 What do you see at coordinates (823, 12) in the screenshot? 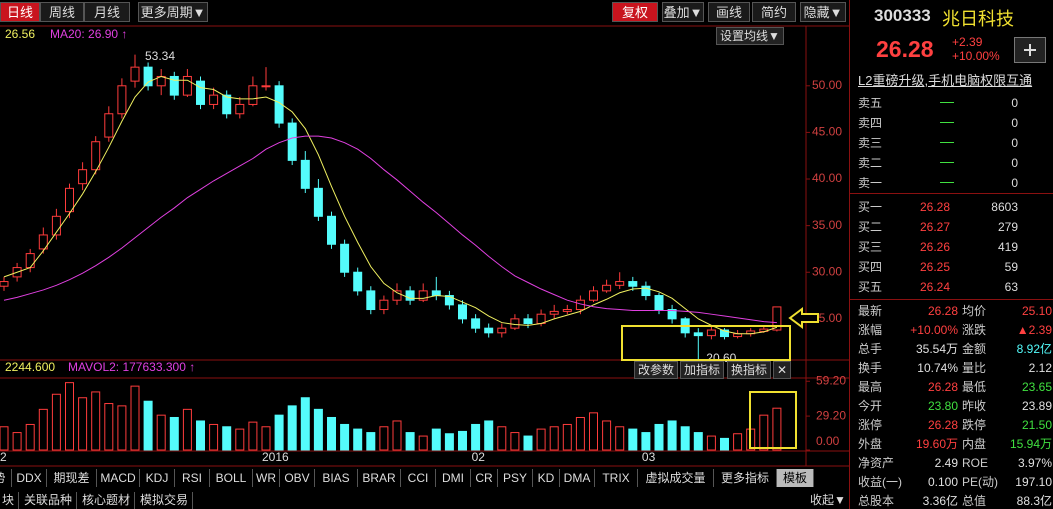
I see `tool-tab: 隐藏▼` at bounding box center [823, 12].